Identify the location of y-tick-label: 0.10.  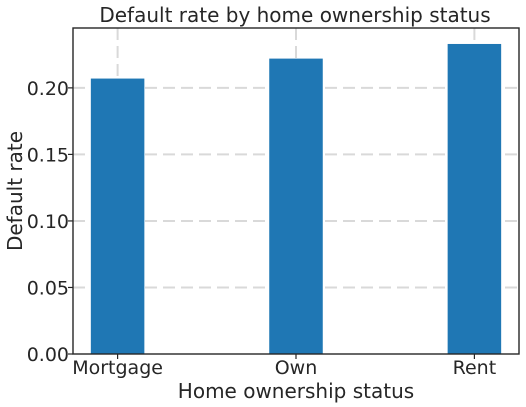
(48, 222).